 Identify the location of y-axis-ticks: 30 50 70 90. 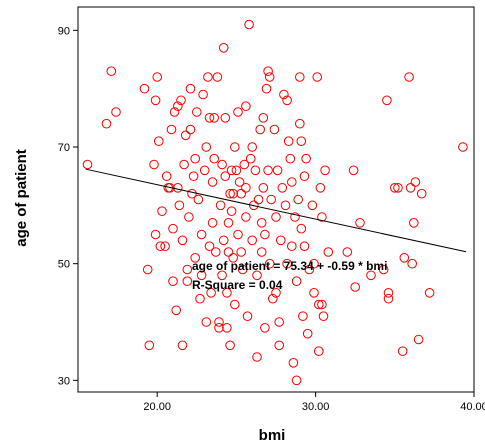
(68, 206).